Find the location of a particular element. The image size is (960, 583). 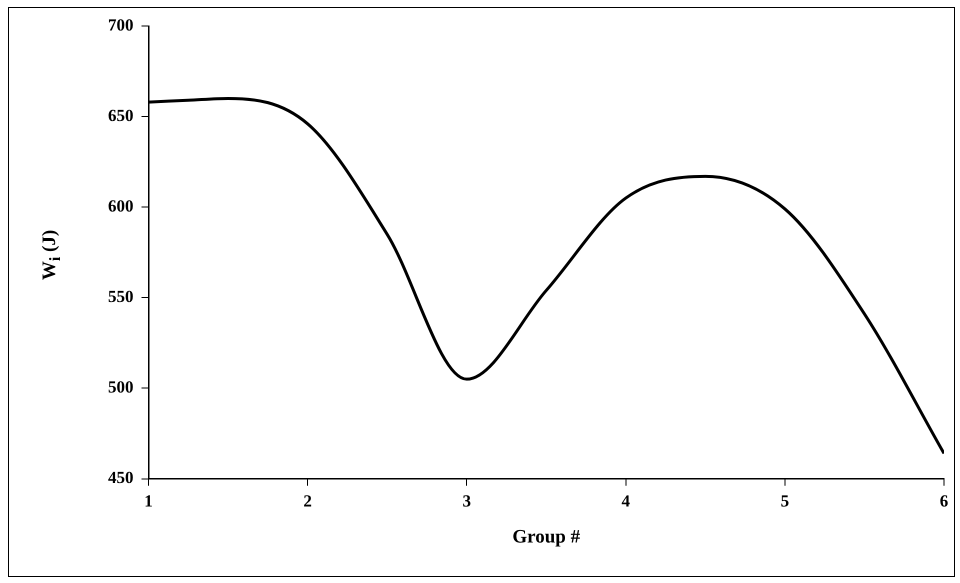

x-tick-label: 5 is located at coordinates (785, 500).